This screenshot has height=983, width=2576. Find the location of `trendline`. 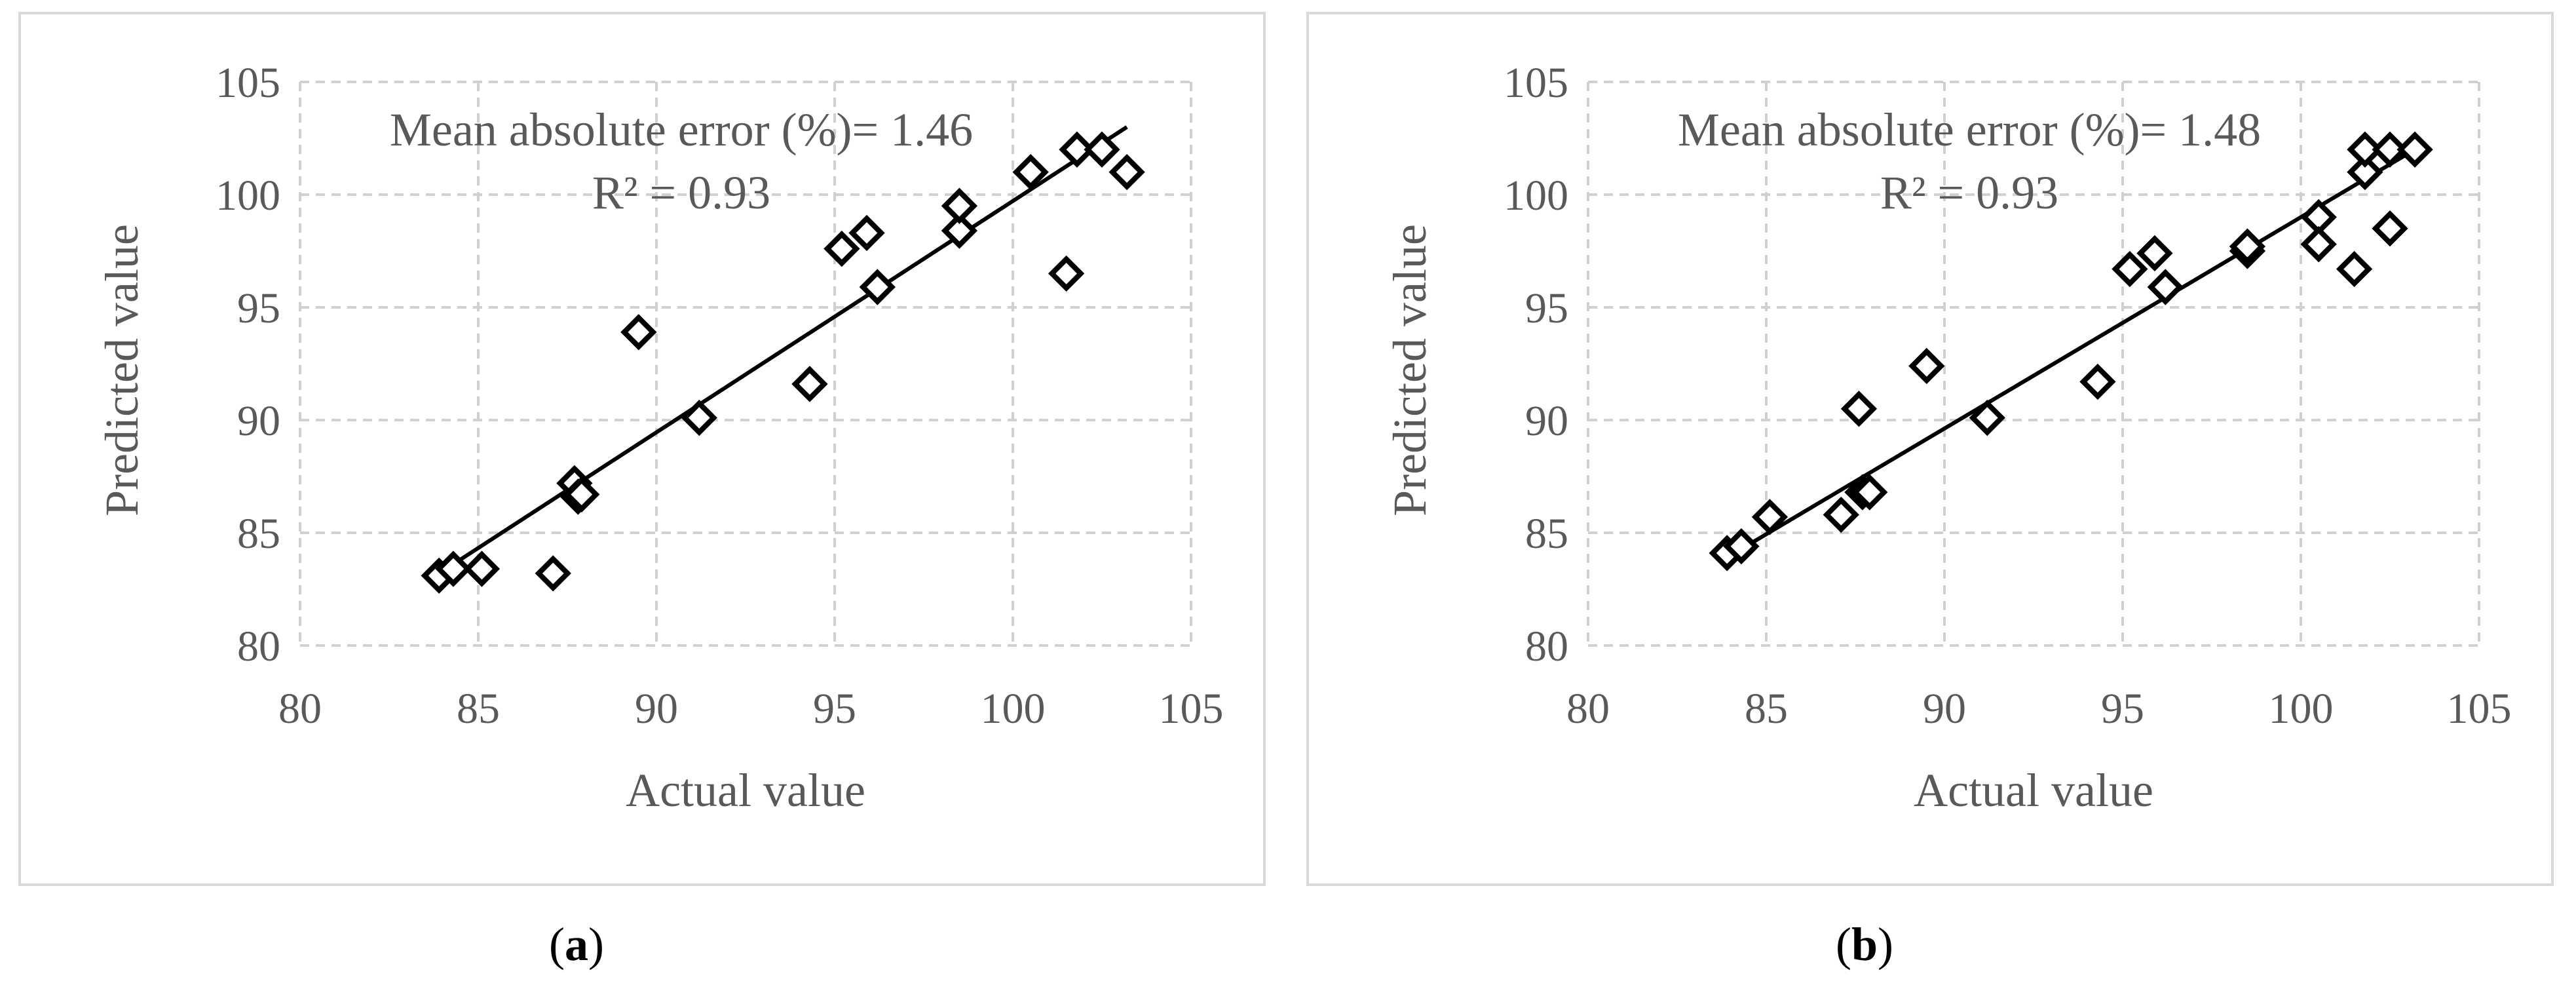

trendline is located at coordinates (784, 349).